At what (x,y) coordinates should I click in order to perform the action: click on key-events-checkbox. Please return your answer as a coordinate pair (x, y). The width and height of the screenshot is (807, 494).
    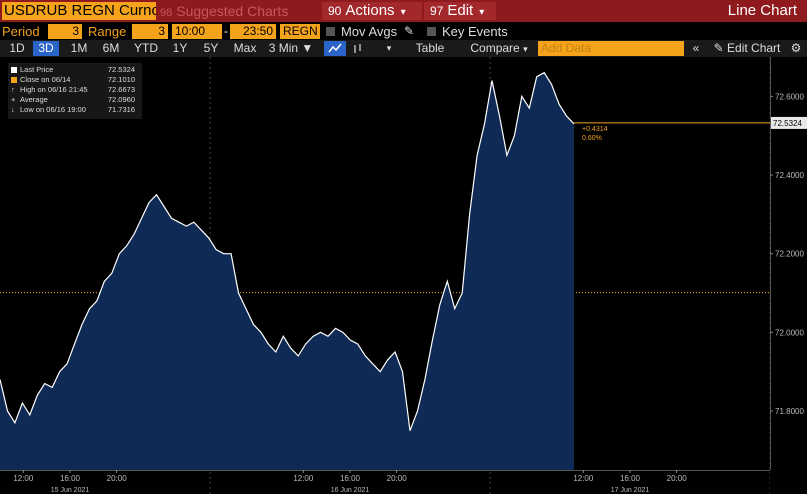
    Looking at the image, I should click on (431, 31).